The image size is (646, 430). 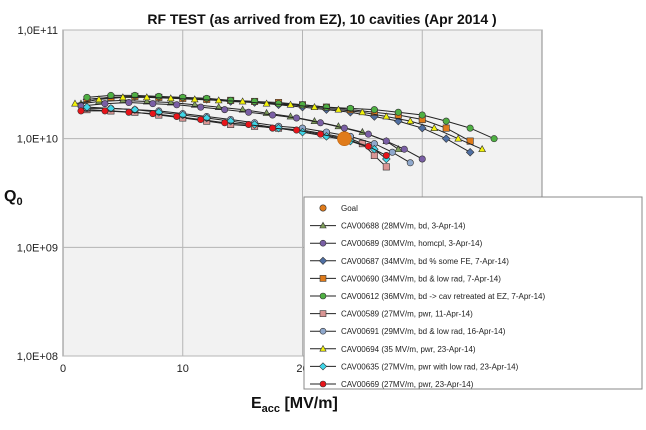 I want to click on legend-label: Goal, so click(x=349, y=208).